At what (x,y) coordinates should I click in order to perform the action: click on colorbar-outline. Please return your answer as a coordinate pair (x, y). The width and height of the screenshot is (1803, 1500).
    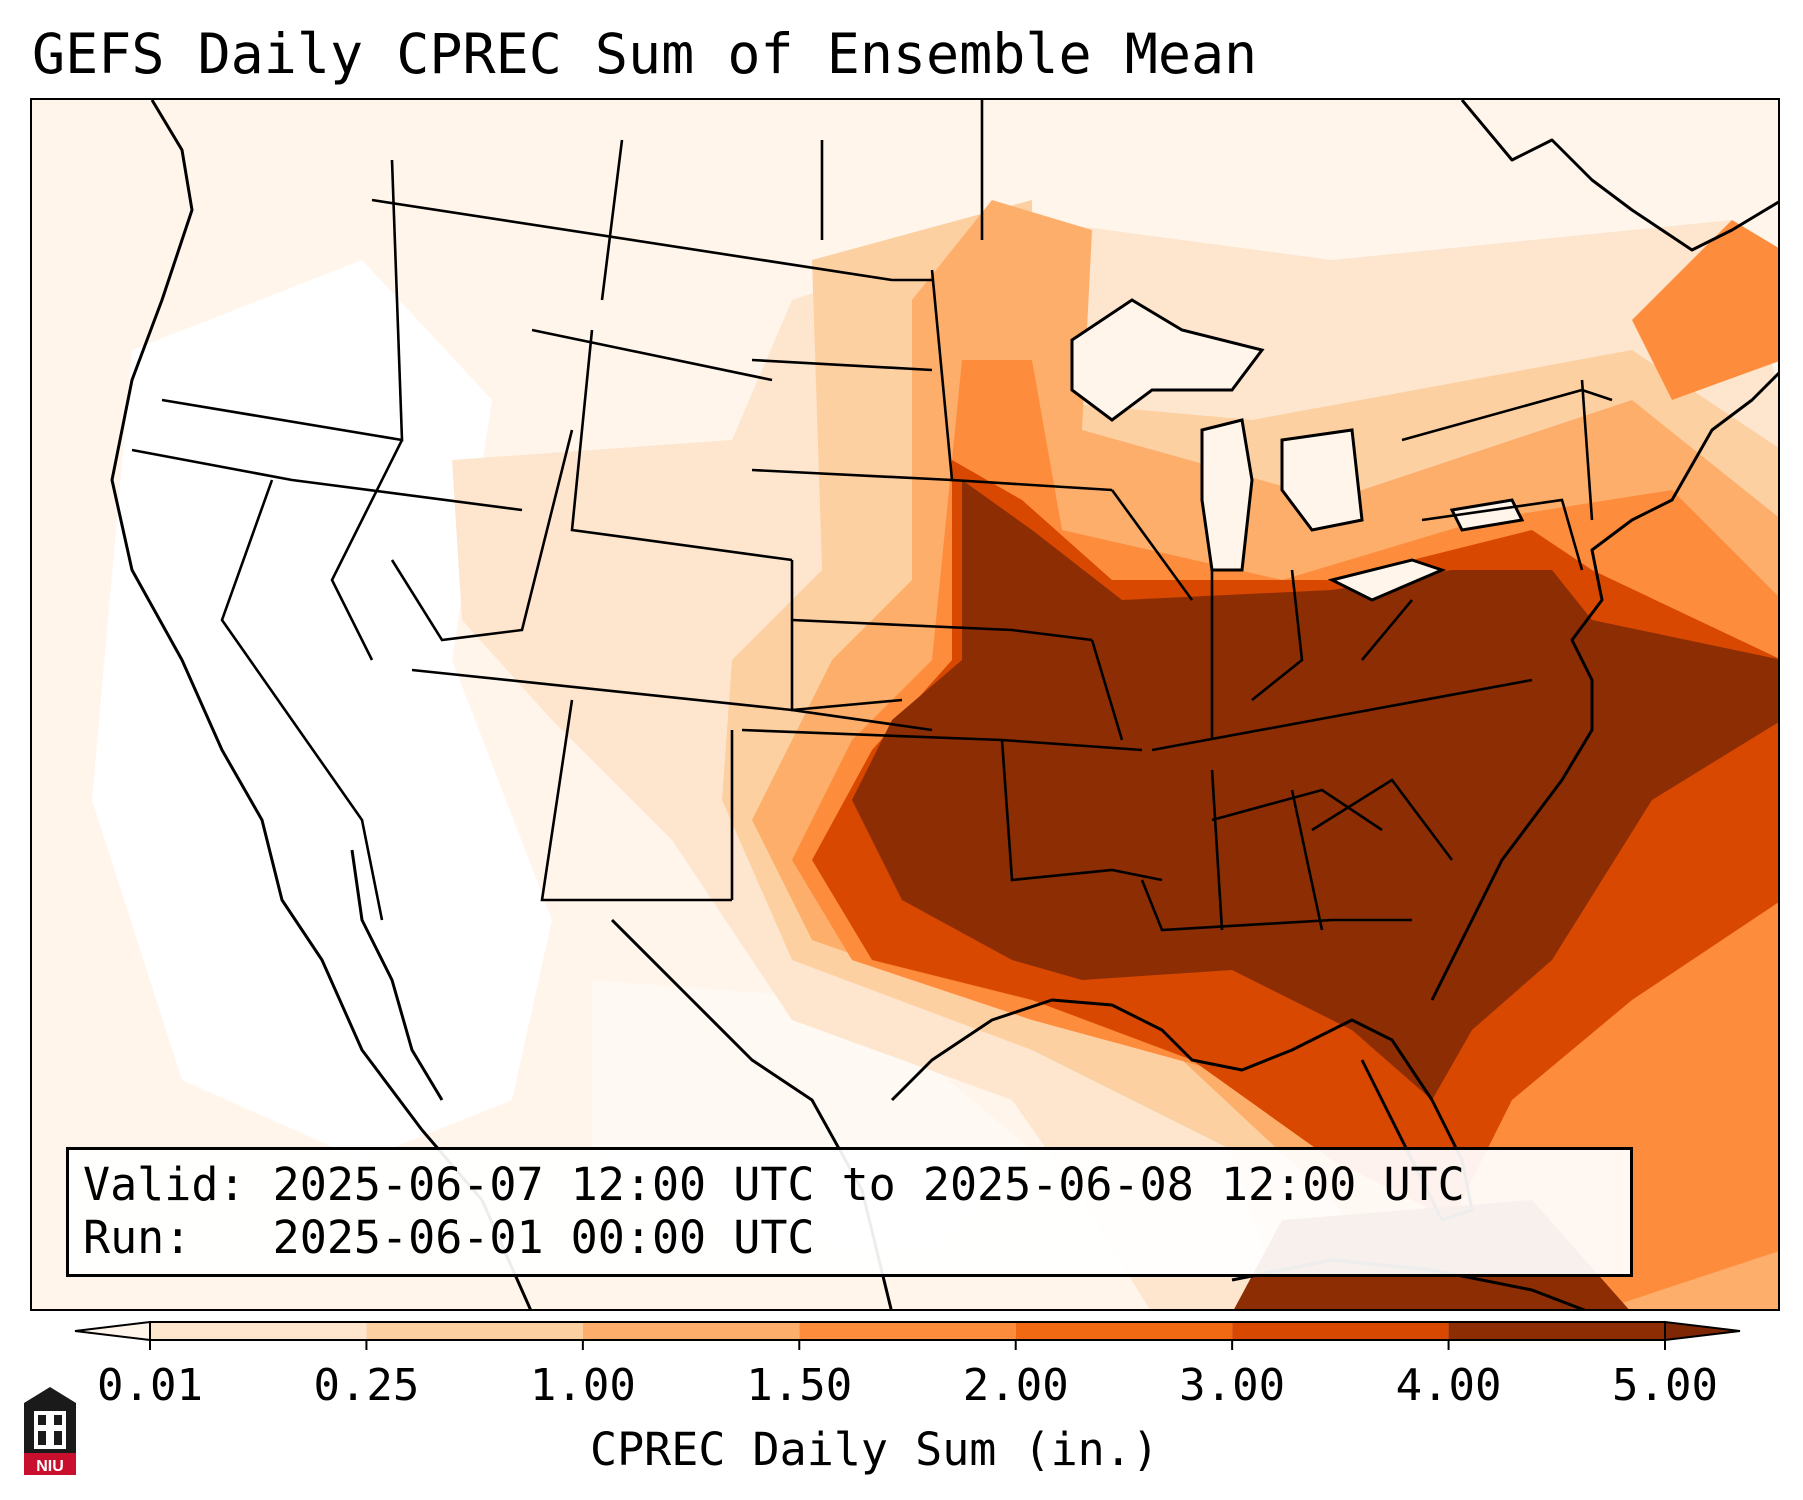
    Looking at the image, I should click on (907, 1331).